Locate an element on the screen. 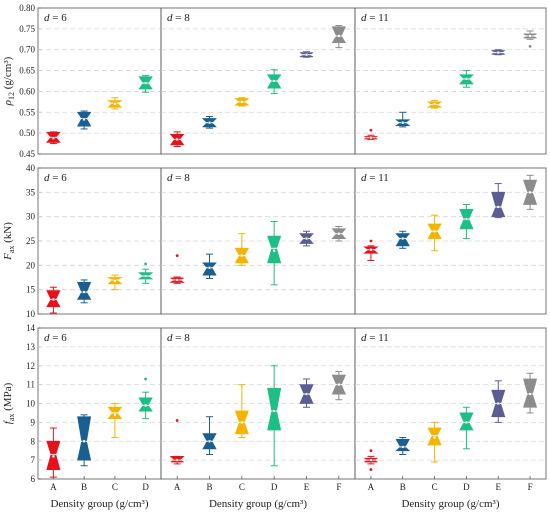 The image size is (550, 515). panel-density-d8: d = 8 is located at coordinates (258, 81).